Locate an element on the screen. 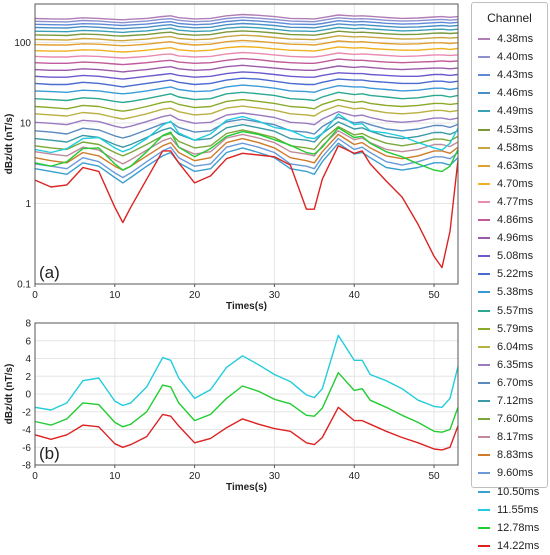 Image resolution: width=550 pixels, height=555 pixels. legend-label: 4.46ms is located at coordinates (515, 93).